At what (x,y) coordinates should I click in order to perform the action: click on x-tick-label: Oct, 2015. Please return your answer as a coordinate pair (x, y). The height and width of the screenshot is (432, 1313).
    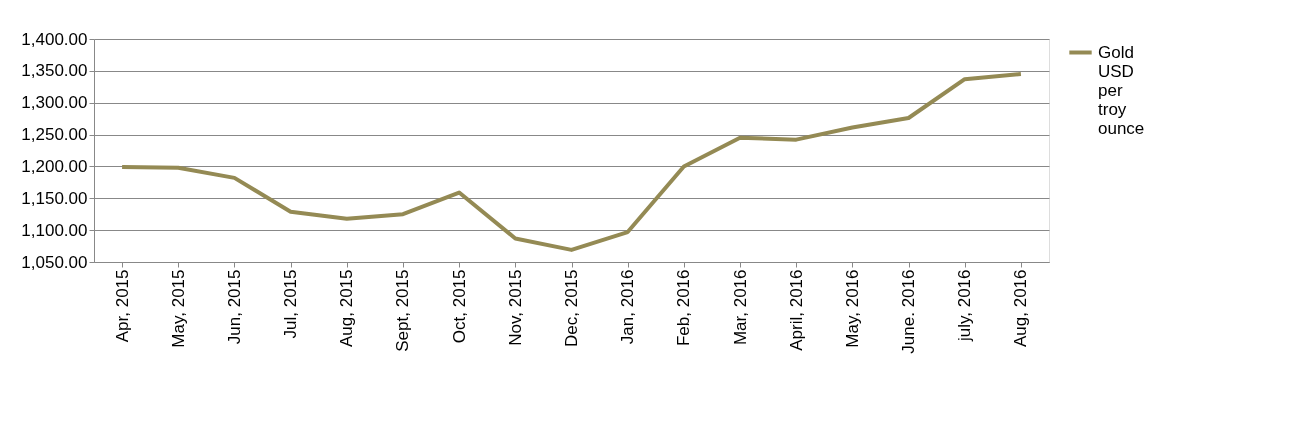
    Looking at the image, I should click on (459, 306).